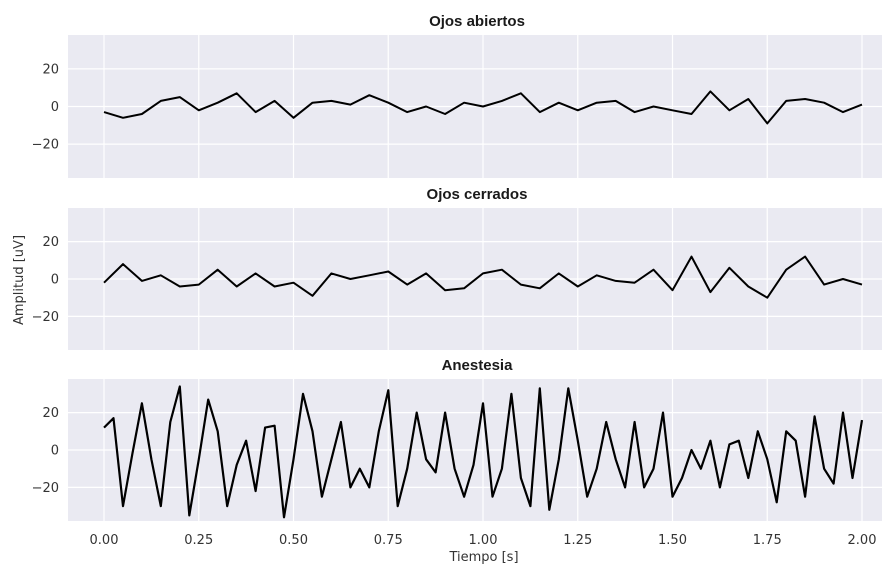 The image size is (890, 565). What do you see at coordinates (862, 540) in the screenshot?
I see `x-tick-label: 2.00` at bounding box center [862, 540].